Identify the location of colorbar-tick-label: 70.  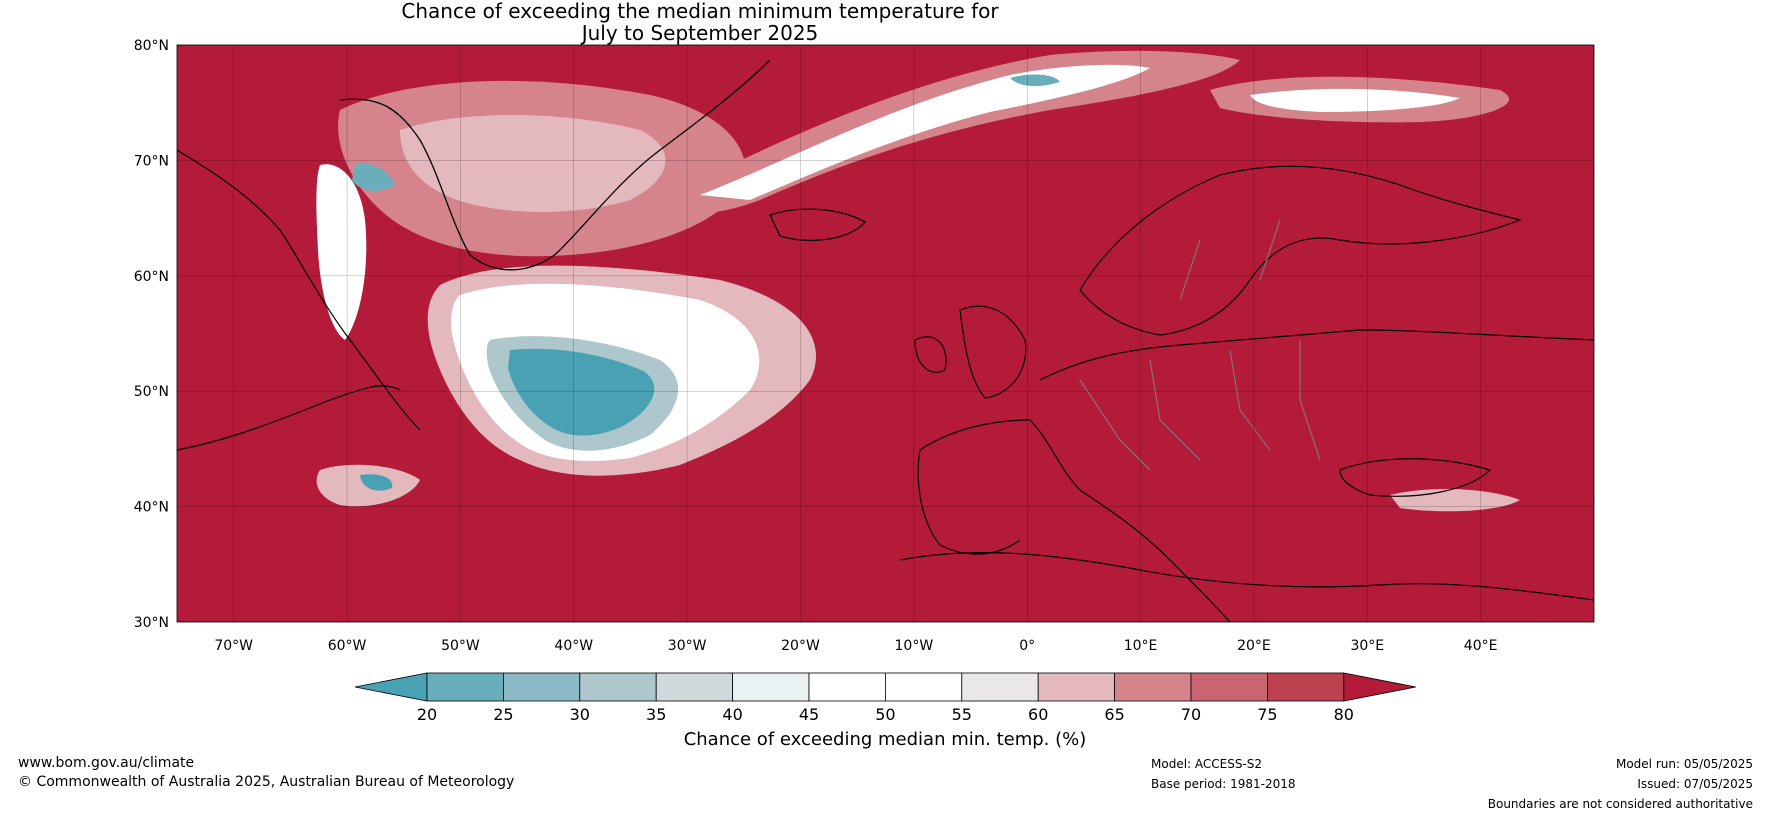
(1191, 714).